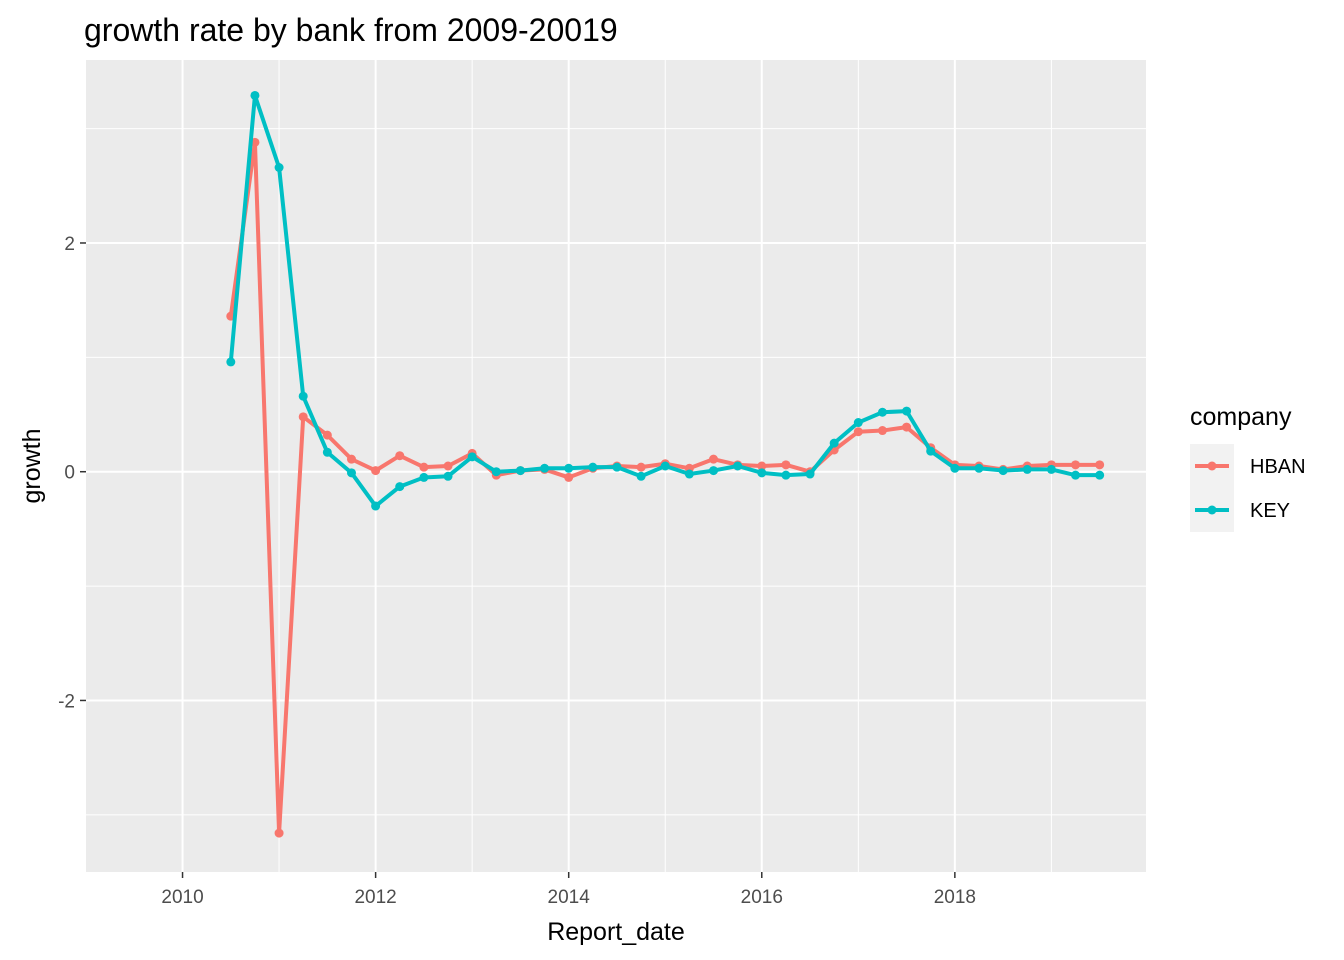 The height and width of the screenshot is (960, 1344). Describe the element at coordinates (762, 897) in the screenshot. I see `x-tick-label: 2016` at that location.